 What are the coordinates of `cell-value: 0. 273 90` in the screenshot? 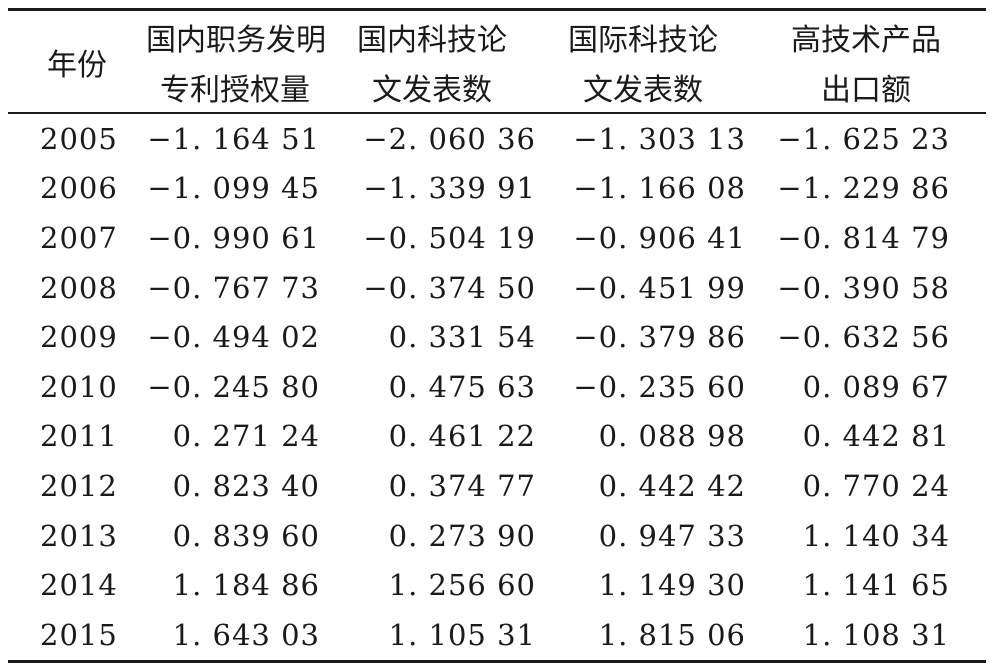 It's located at (462, 535).